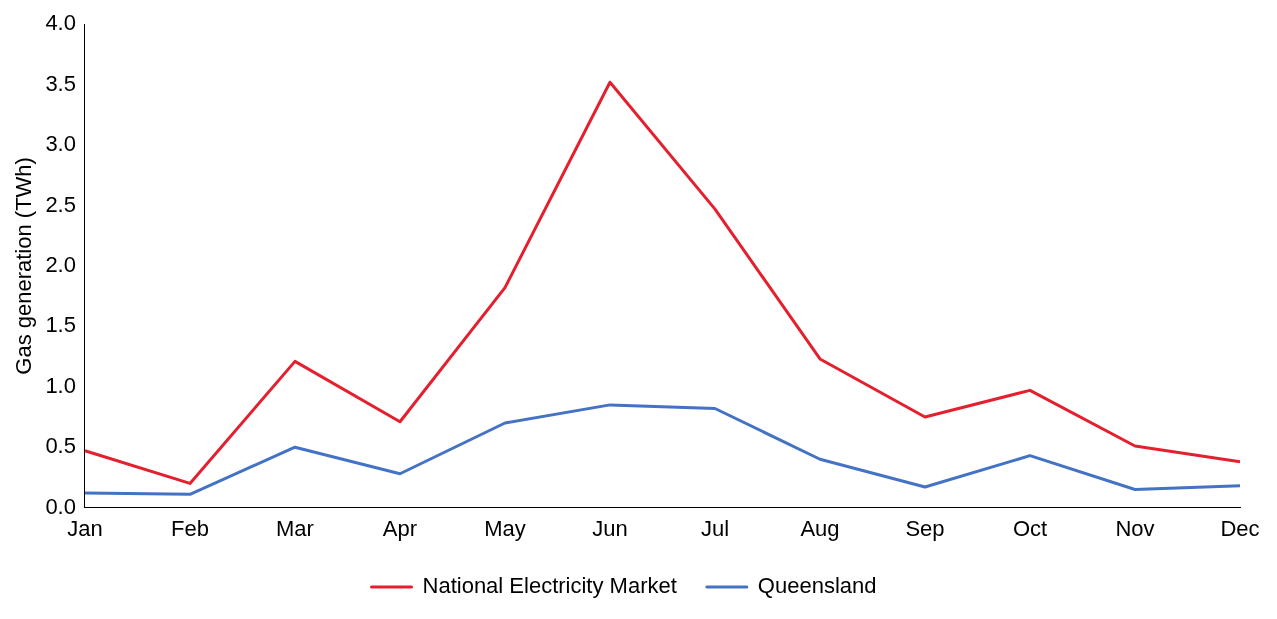 Image resolution: width=1277 pixels, height=619 pixels. What do you see at coordinates (1135, 528) in the screenshot?
I see `x-tick-label: Nov` at bounding box center [1135, 528].